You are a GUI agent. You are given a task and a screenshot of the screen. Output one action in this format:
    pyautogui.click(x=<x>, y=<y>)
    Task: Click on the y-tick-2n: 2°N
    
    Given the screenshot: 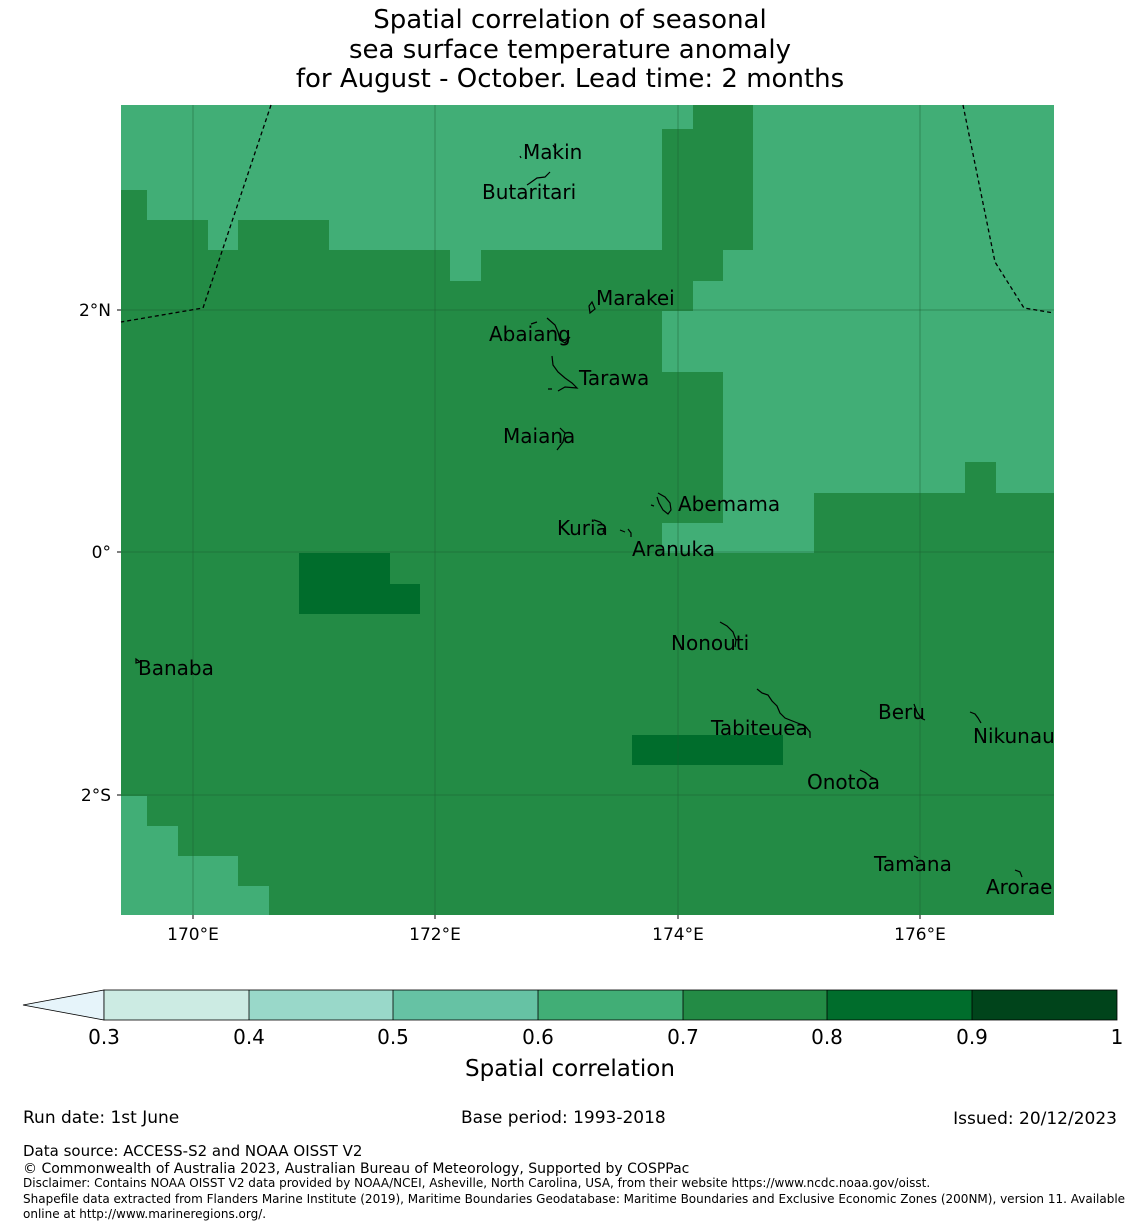 What is the action you would take?
    pyautogui.click(x=95, y=311)
    